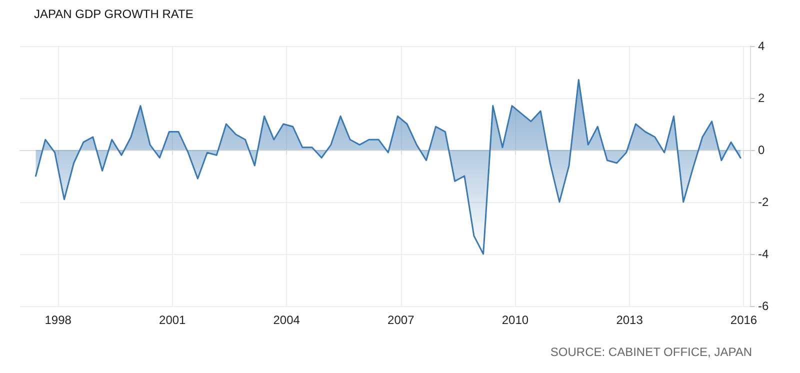 The image size is (800, 373). What do you see at coordinates (515, 320) in the screenshot?
I see `x-tick-label: 2010` at bounding box center [515, 320].